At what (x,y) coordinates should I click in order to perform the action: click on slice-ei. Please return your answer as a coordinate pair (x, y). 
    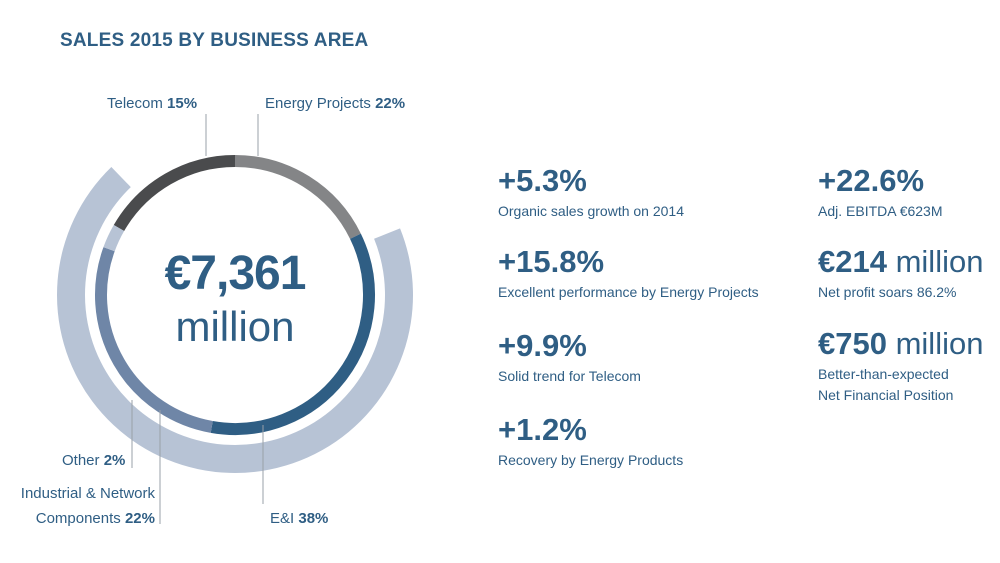
    Looking at the image, I should click on (292, 334).